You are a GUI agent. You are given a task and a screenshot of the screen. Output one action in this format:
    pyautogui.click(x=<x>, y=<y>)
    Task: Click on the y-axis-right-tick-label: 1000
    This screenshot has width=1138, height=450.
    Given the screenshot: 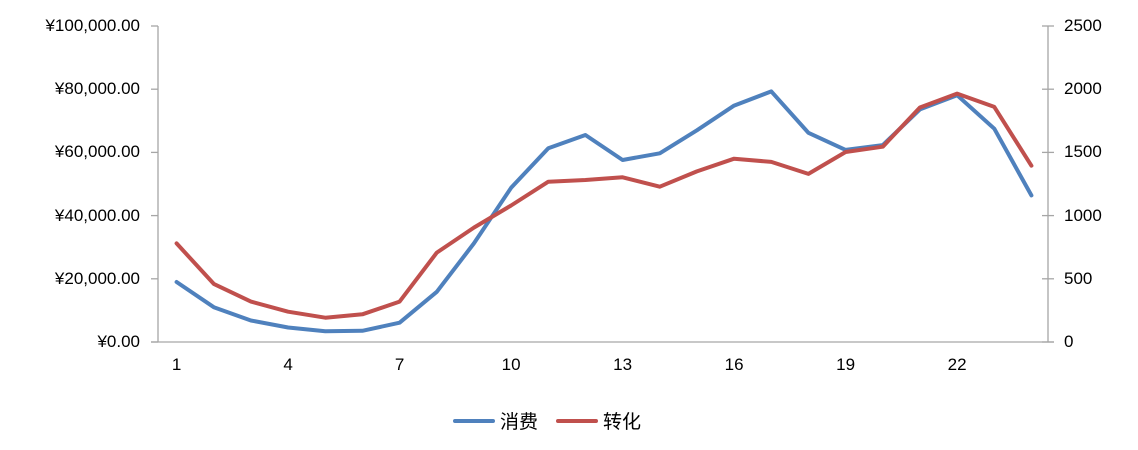 What is the action you would take?
    pyautogui.click(x=1083, y=215)
    